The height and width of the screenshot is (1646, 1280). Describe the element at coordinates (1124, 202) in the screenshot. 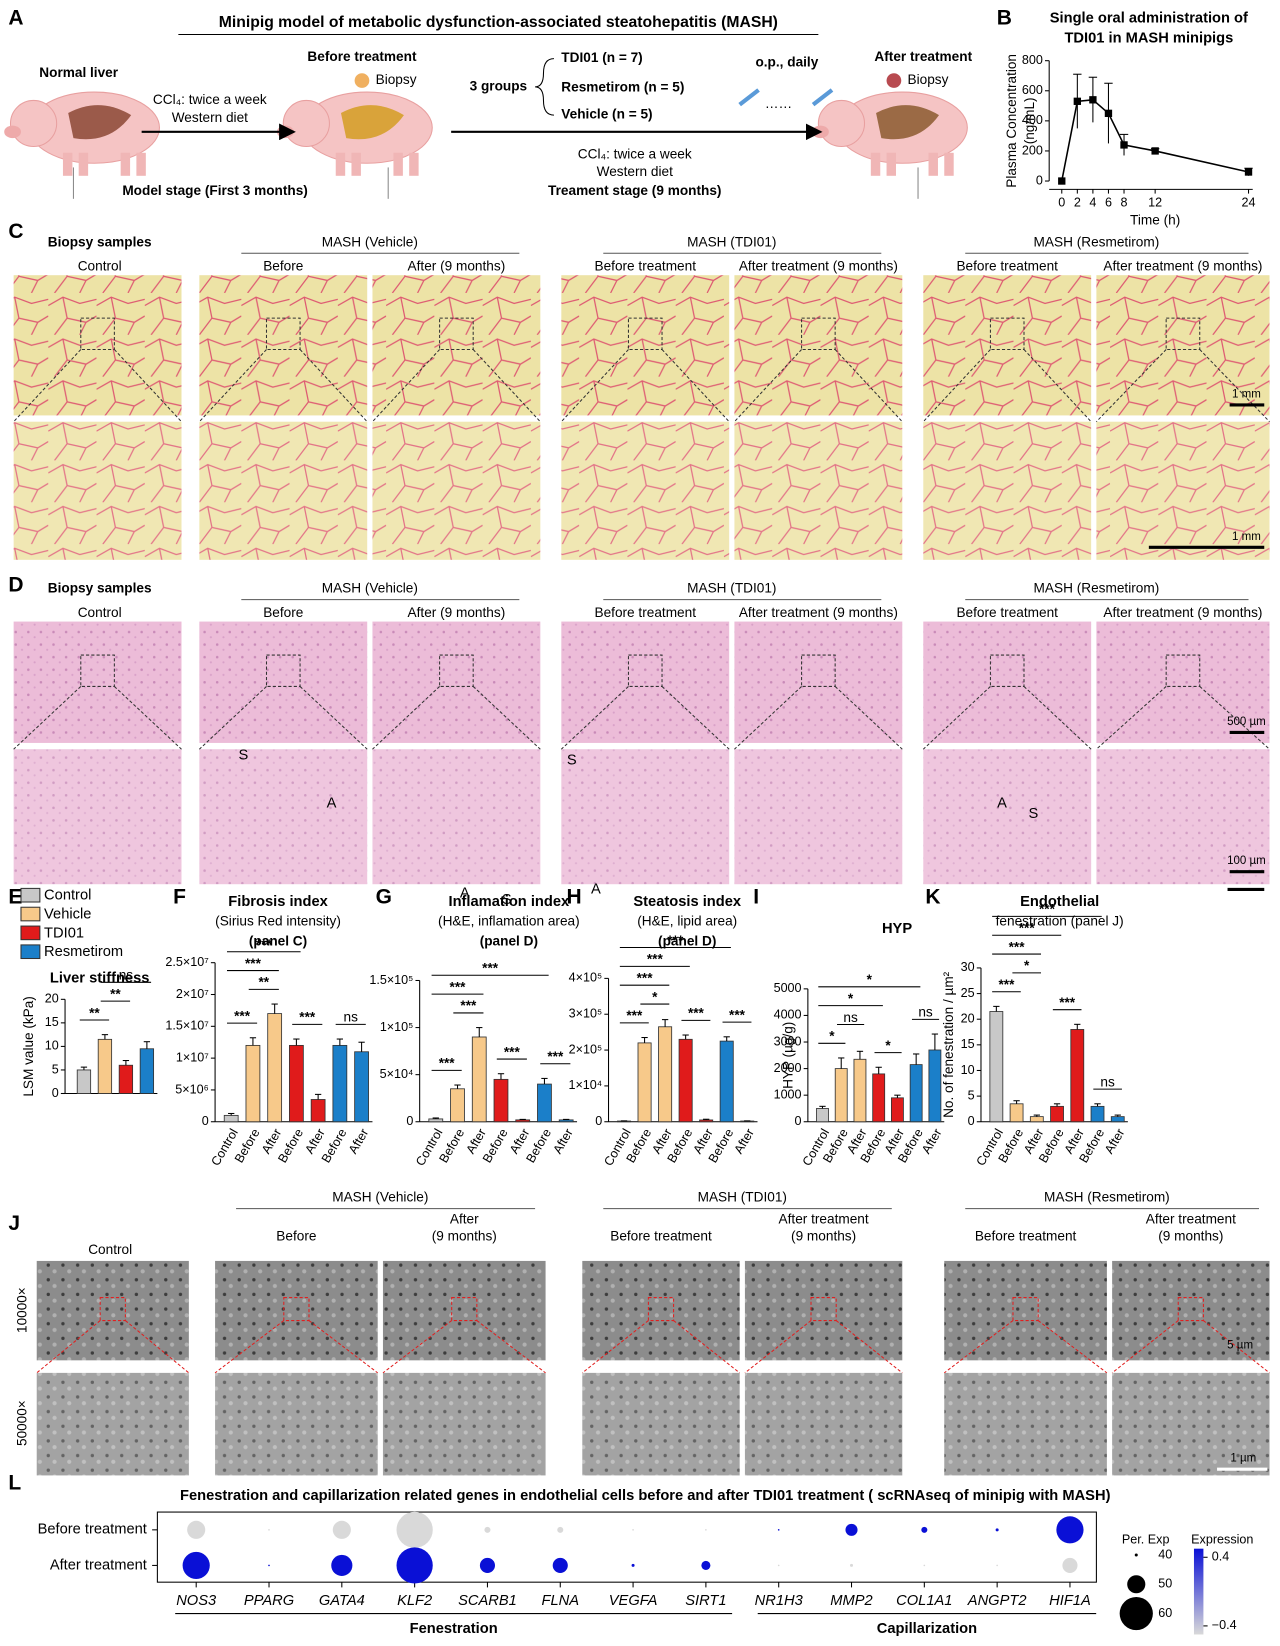

I see `x-tick-label: 8` at that location.